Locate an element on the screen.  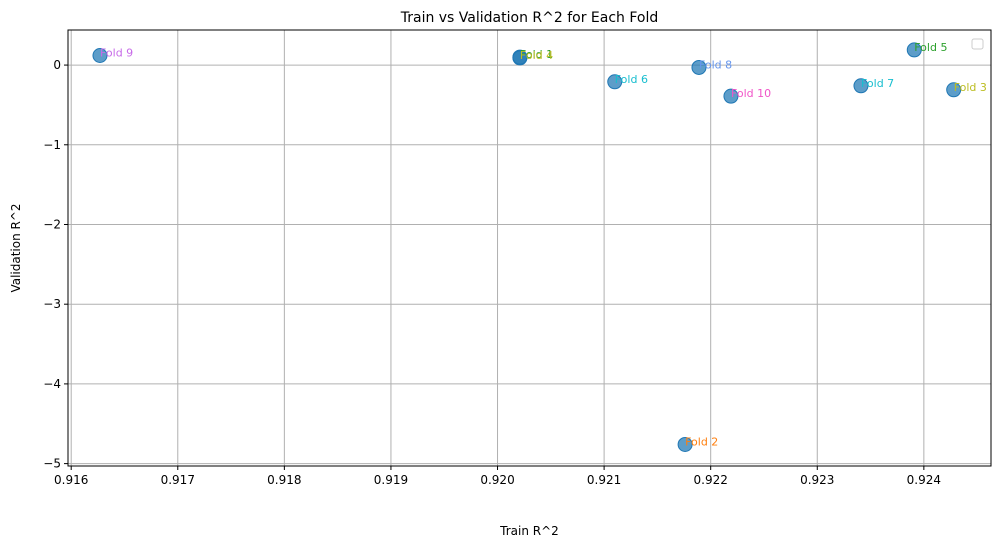
y-tick-label: −4 is located at coordinates (52, 384).